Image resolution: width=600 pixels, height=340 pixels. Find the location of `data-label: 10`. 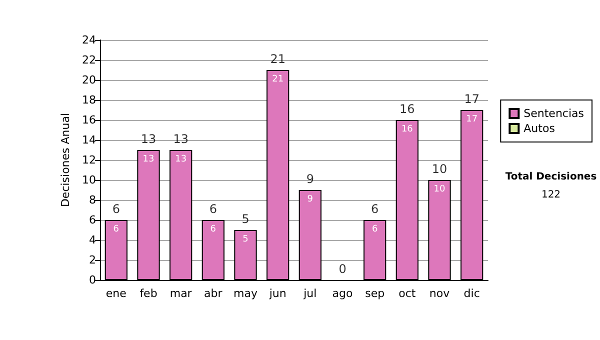

data-label: 10 is located at coordinates (440, 189).